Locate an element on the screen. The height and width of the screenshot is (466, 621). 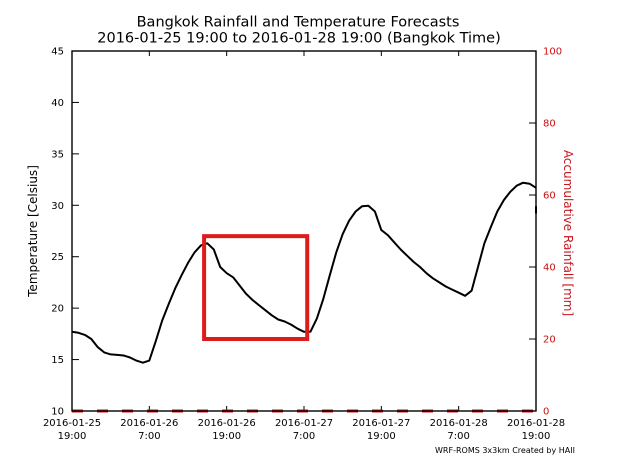
y2-tick-label: 0 is located at coordinates (546, 412).